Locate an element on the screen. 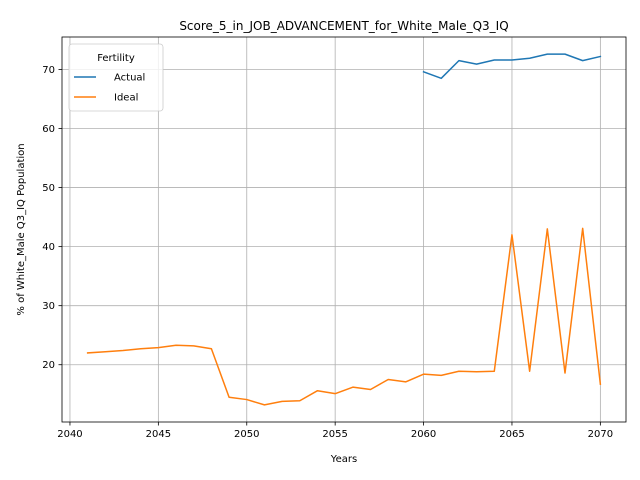  legend-label-ideal: Ideal is located at coordinates (126, 98).